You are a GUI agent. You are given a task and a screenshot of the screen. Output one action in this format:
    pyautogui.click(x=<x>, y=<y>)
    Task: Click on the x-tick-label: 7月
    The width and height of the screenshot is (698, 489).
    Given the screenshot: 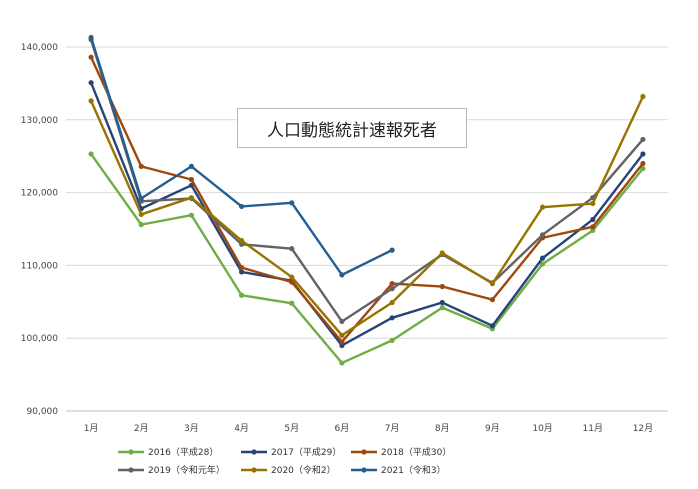 What is the action you would take?
    pyautogui.click(x=392, y=428)
    